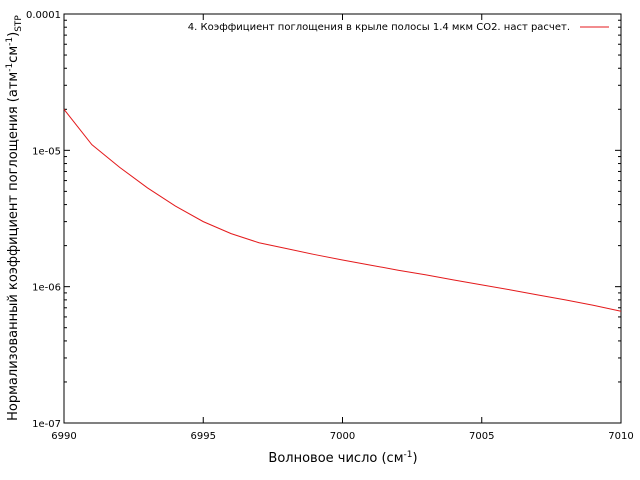 Image resolution: width=640 pixels, height=480 pixels. I want to click on x-tick-label: 6990, so click(63, 436).